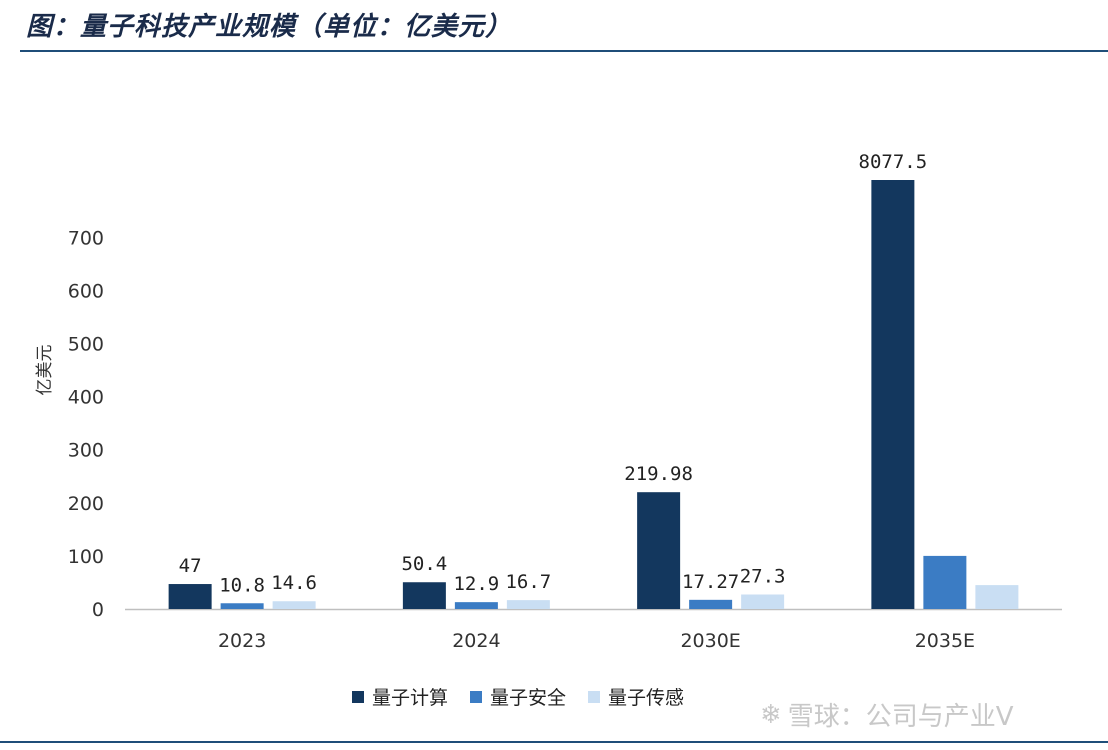  I want to click on data-label-2-1: 16.7, so click(528, 582).